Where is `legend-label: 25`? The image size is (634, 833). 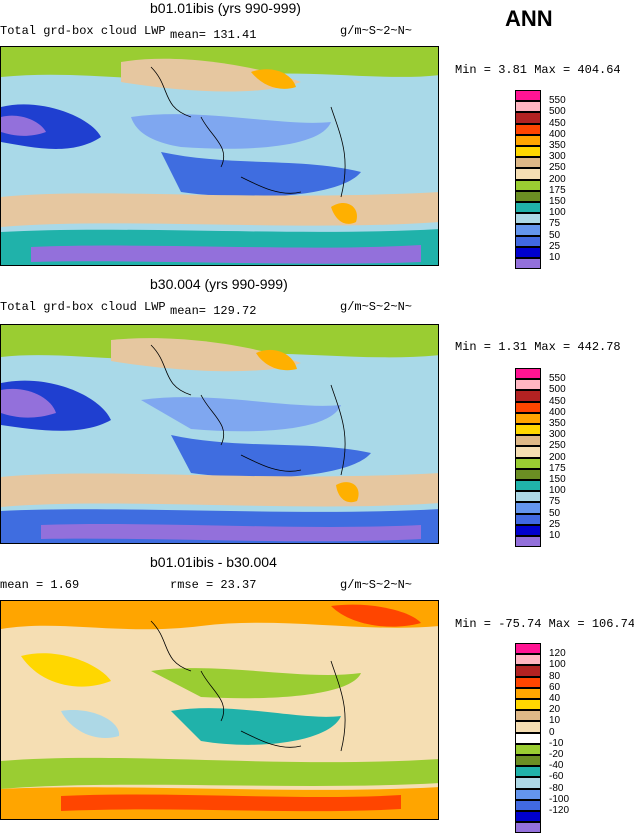
legend-label: 25 is located at coordinates (555, 524).